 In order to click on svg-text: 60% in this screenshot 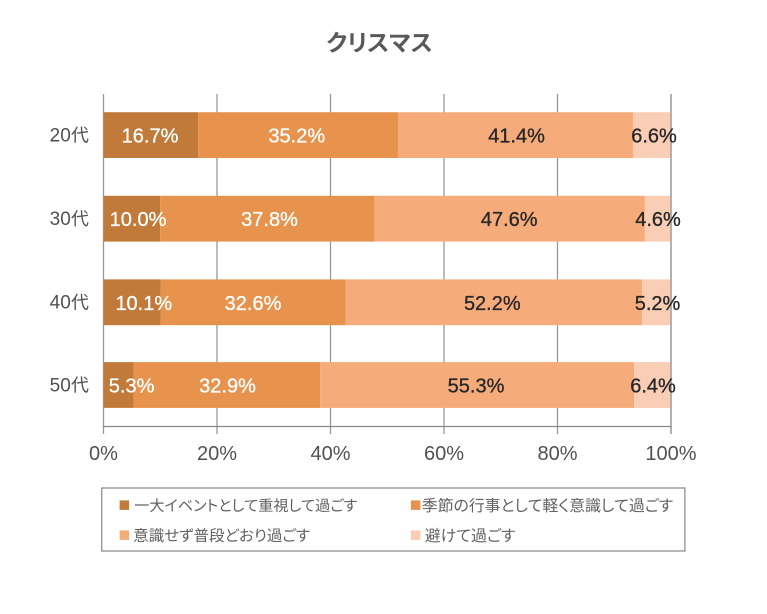, I will do `click(444, 454)`.